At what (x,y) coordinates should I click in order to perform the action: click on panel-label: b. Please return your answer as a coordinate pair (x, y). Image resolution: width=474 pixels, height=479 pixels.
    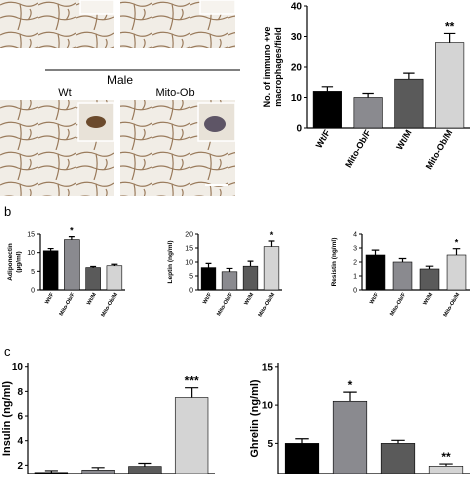
    Looking at the image, I should click on (7, 211).